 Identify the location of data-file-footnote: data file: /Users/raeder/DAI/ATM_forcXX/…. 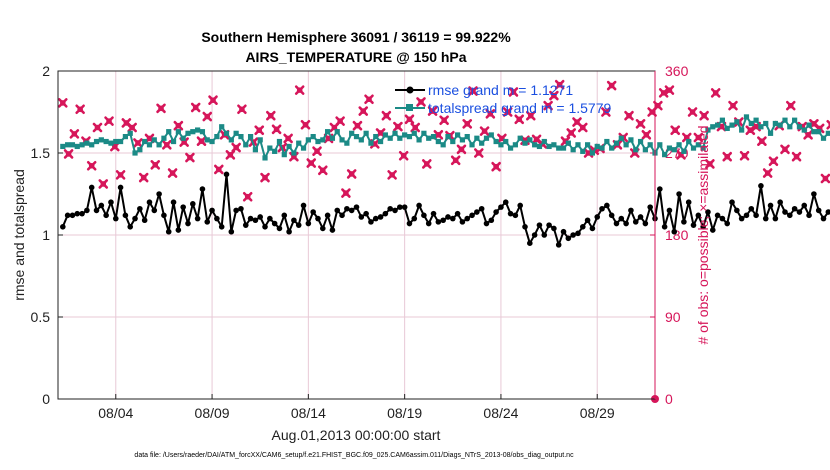
(354, 455).